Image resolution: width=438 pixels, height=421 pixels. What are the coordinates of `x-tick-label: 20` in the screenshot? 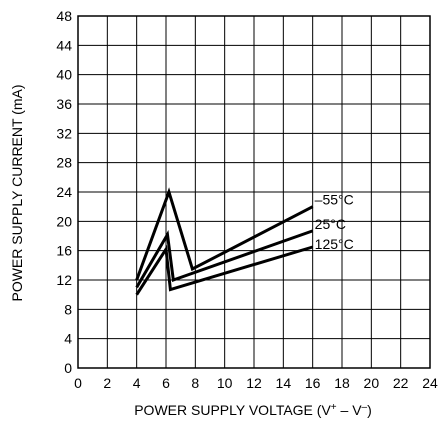 It's located at (372, 383).